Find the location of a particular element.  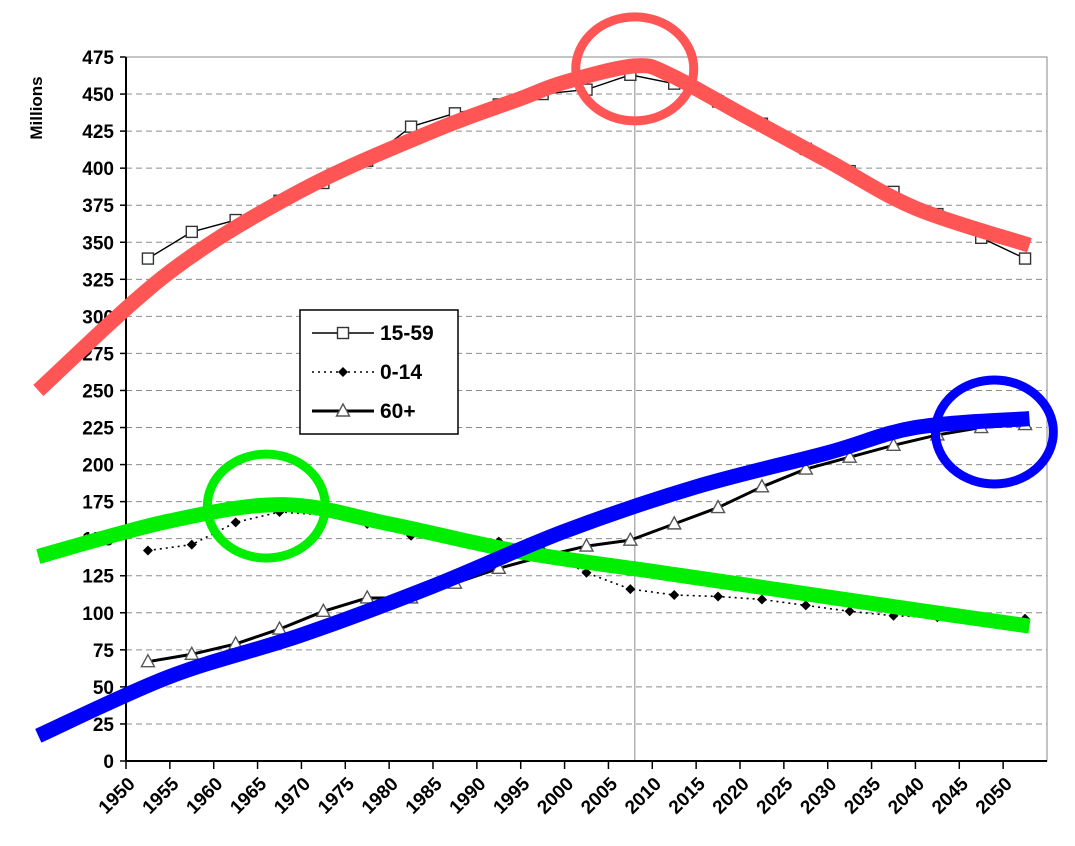

y-axis-title: Millions is located at coordinates (36, 107).